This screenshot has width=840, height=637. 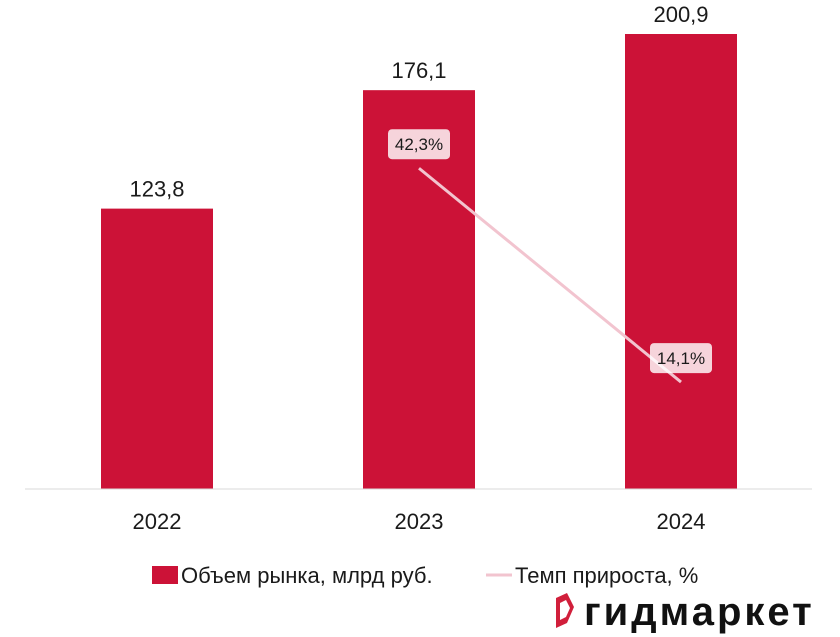 What do you see at coordinates (418, 70) in the screenshot?
I see `bar-value-label-2023: 176,1` at bounding box center [418, 70].